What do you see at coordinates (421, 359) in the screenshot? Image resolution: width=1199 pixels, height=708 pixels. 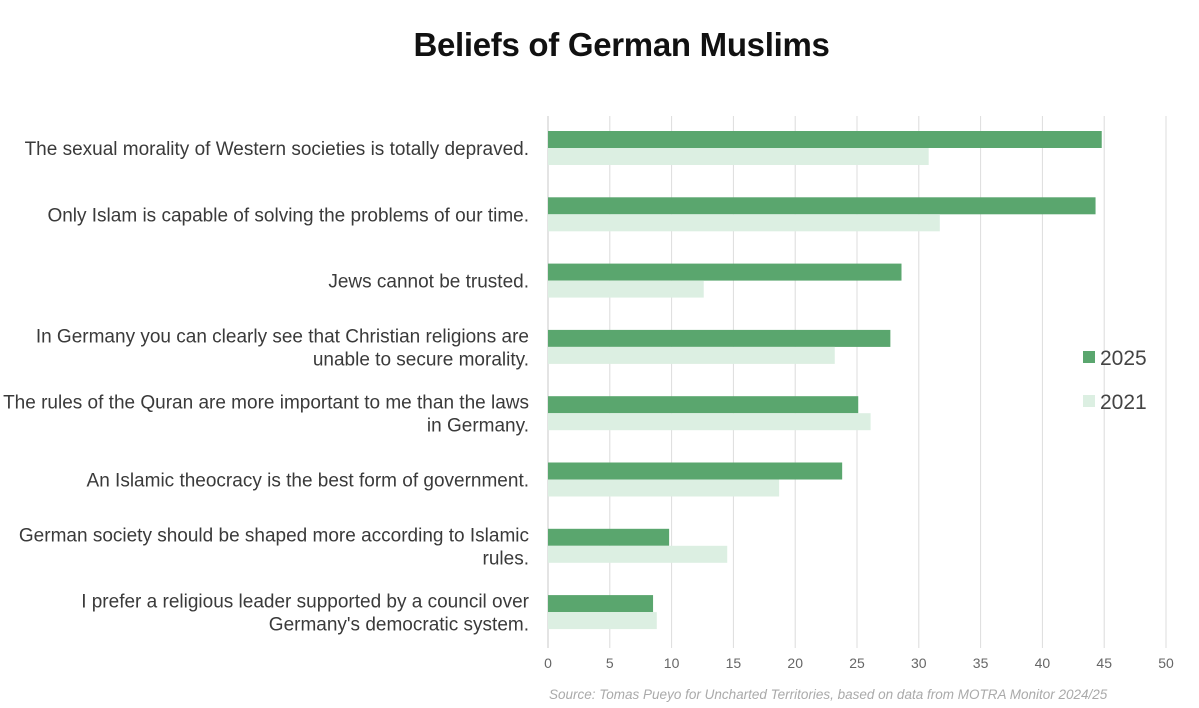 I see `category-label-line: unable to secure morality.` at bounding box center [421, 359].